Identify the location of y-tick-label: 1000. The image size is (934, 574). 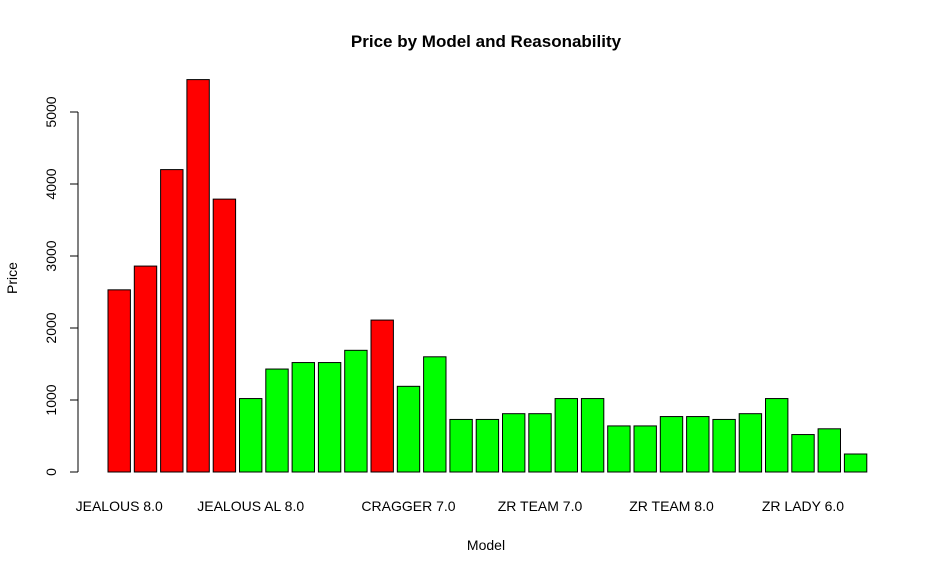
(51, 399).